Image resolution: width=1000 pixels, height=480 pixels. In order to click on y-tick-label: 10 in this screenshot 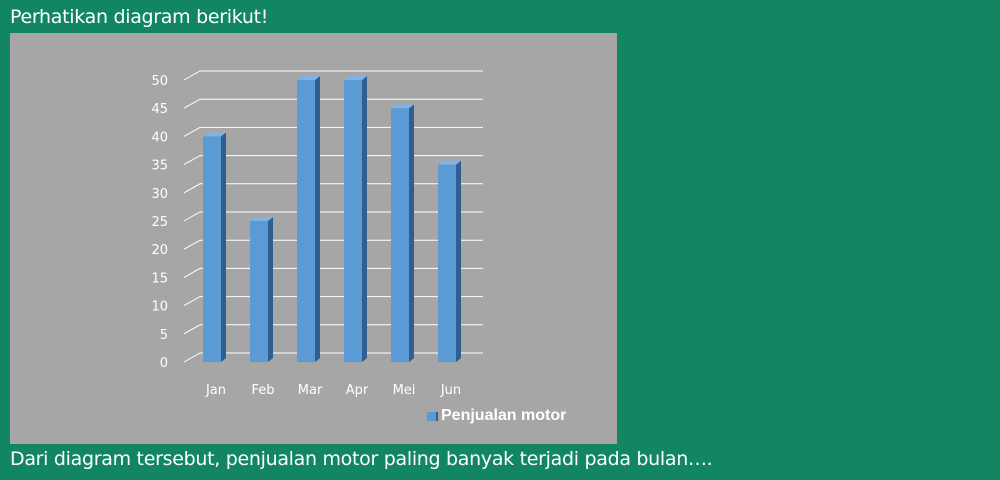, I will do `click(159, 307)`.